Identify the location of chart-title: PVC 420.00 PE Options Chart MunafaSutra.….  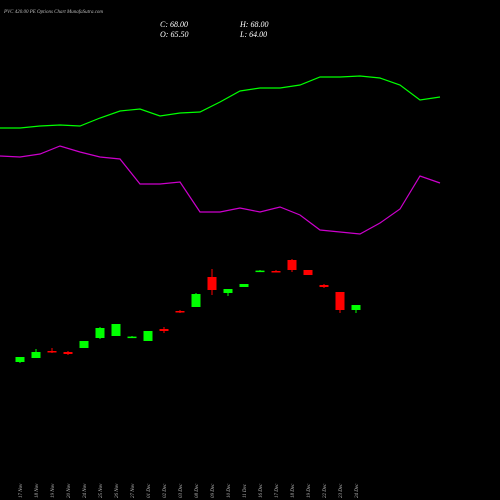
(53, 12).